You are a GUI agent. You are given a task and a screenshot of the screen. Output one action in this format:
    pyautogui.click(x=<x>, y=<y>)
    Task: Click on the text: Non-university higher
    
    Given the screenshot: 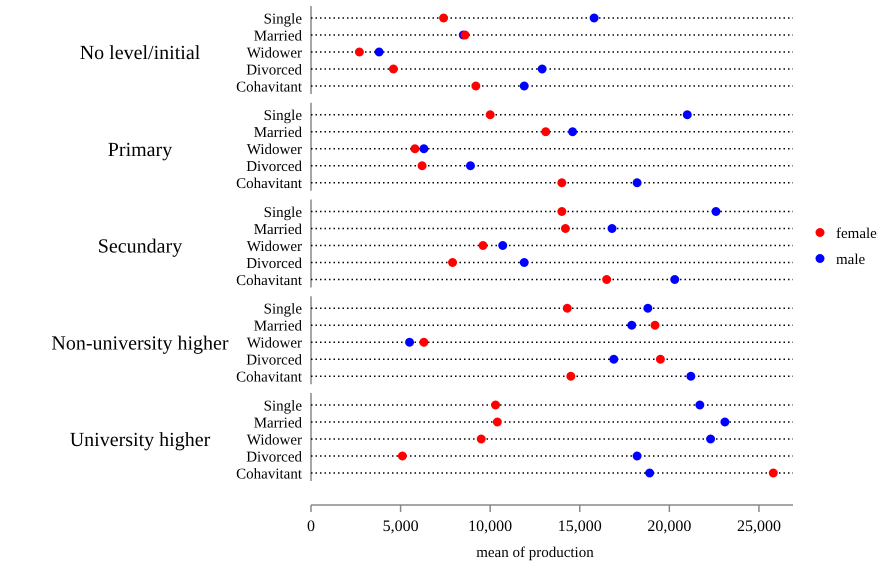 What is the action you would take?
    pyautogui.click(x=140, y=343)
    